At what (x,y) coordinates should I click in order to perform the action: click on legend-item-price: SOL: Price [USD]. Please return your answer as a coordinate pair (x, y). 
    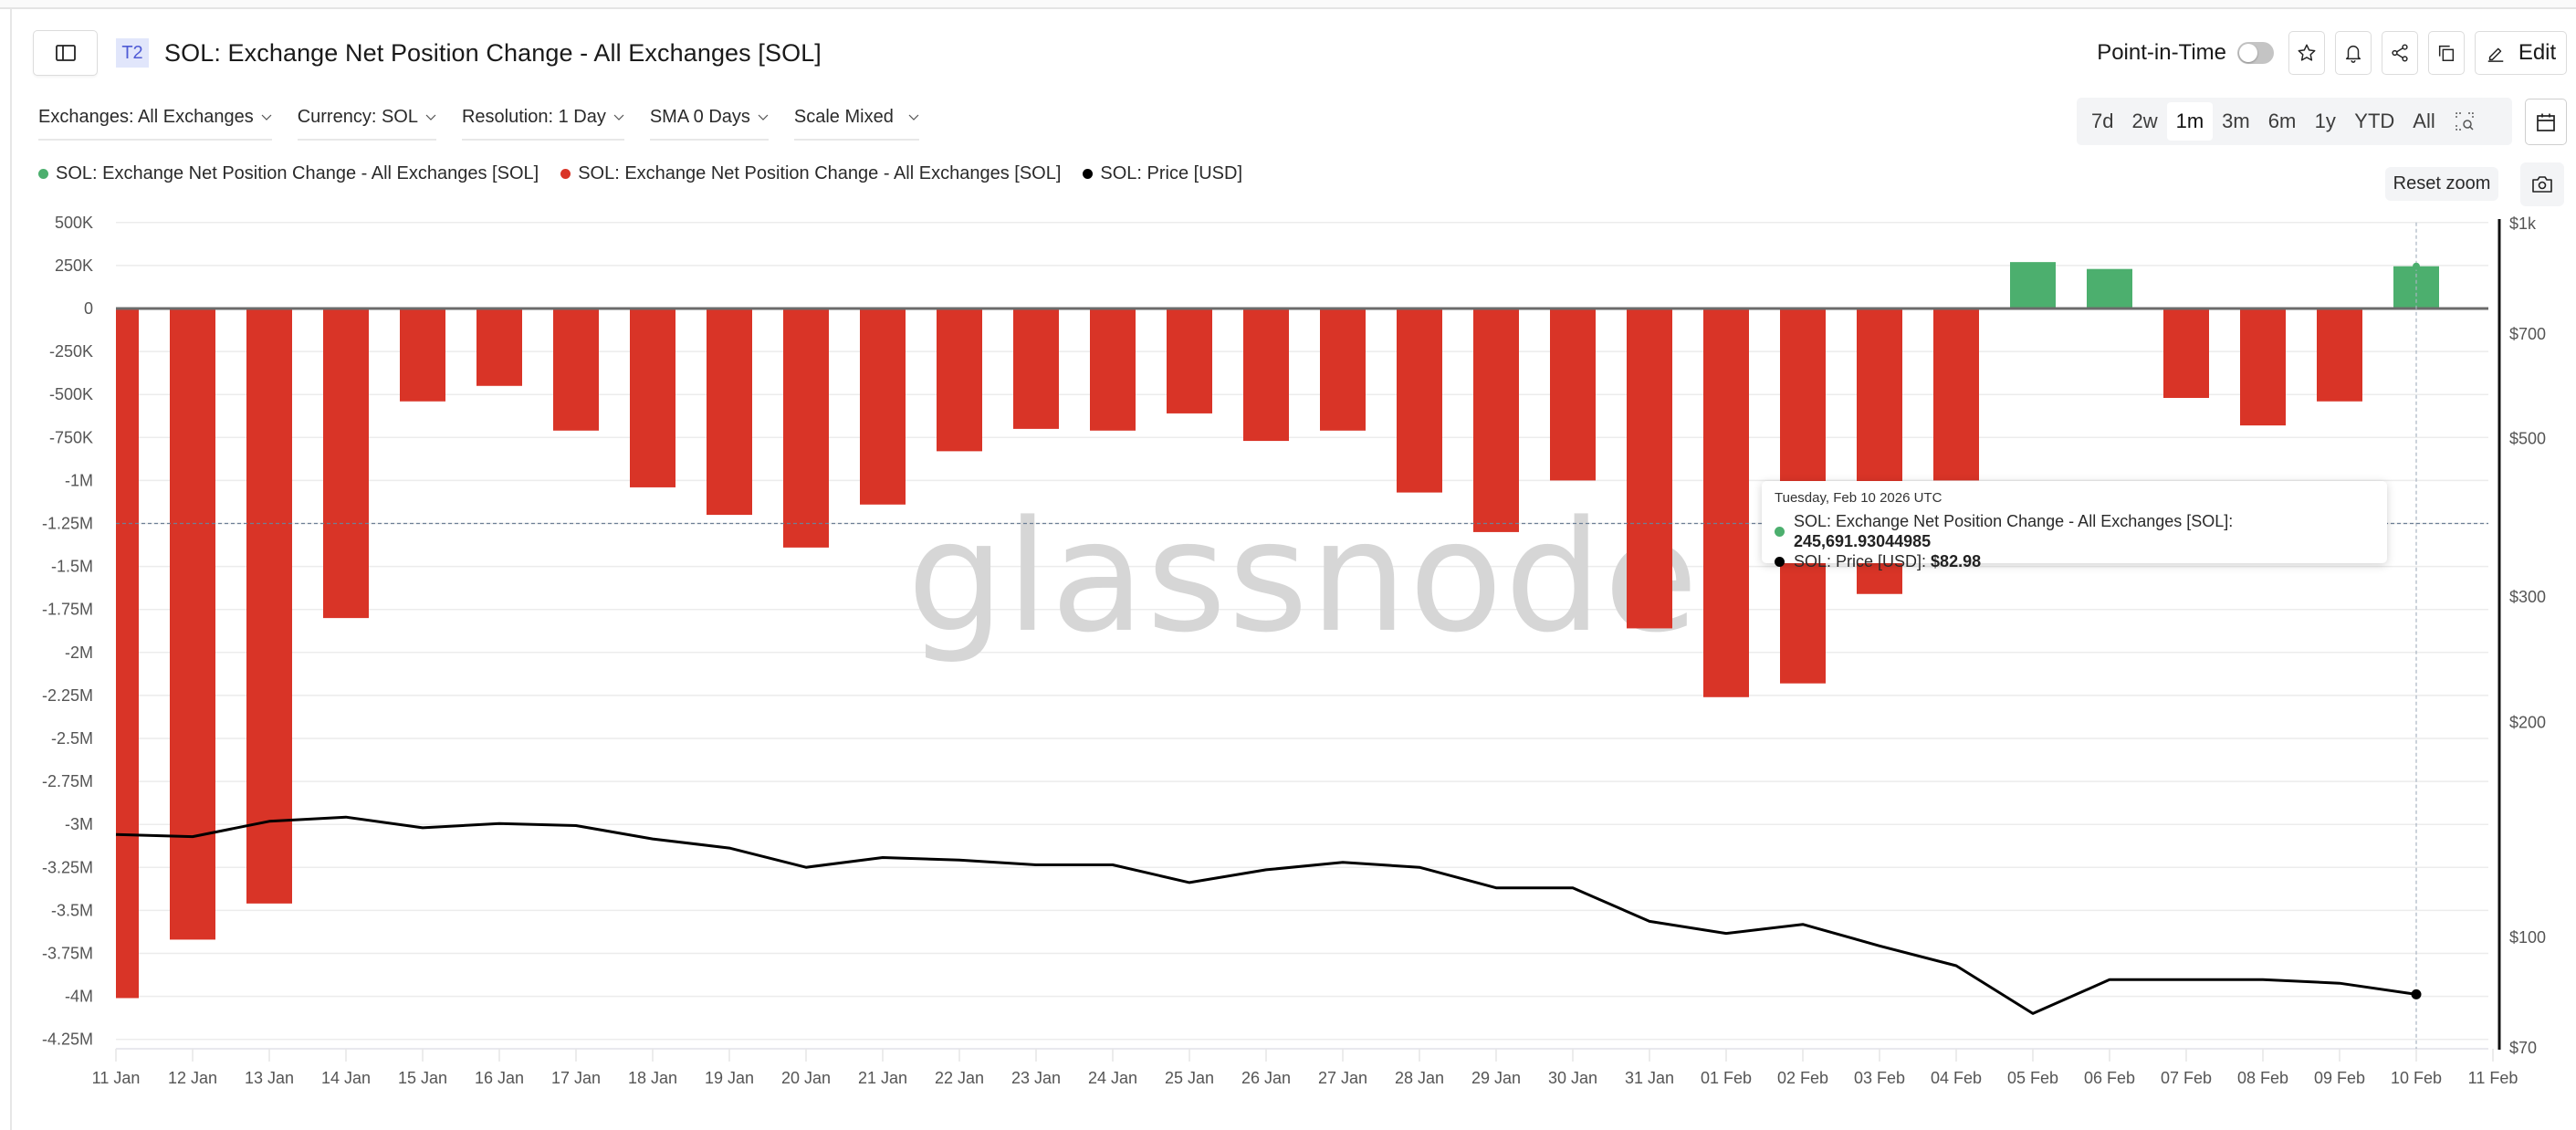
    Looking at the image, I should click on (1162, 173).